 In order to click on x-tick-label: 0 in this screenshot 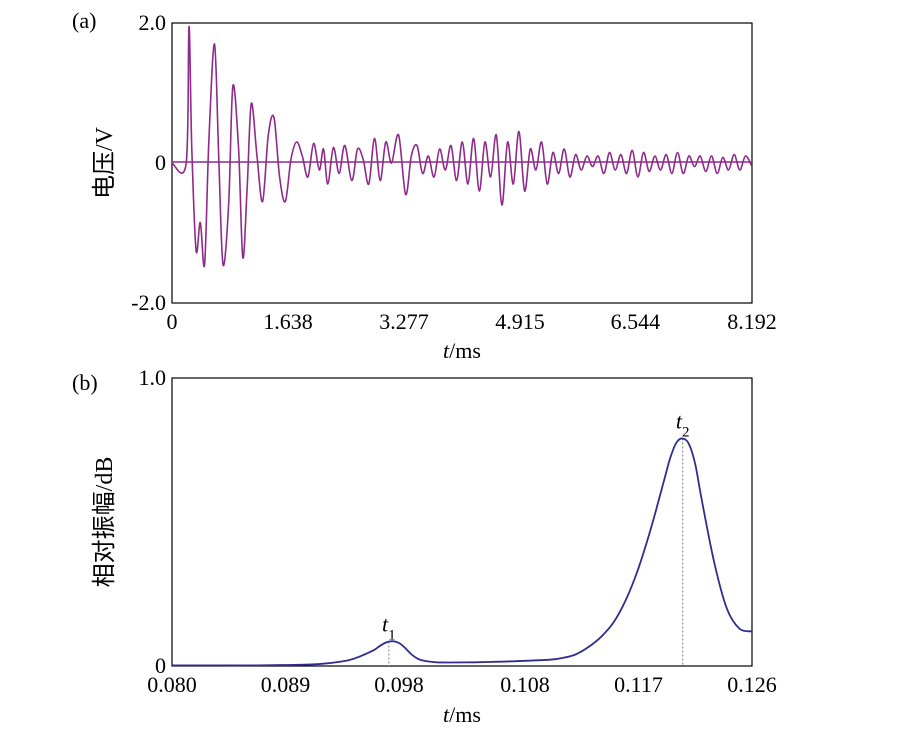, I will do `click(172, 321)`.